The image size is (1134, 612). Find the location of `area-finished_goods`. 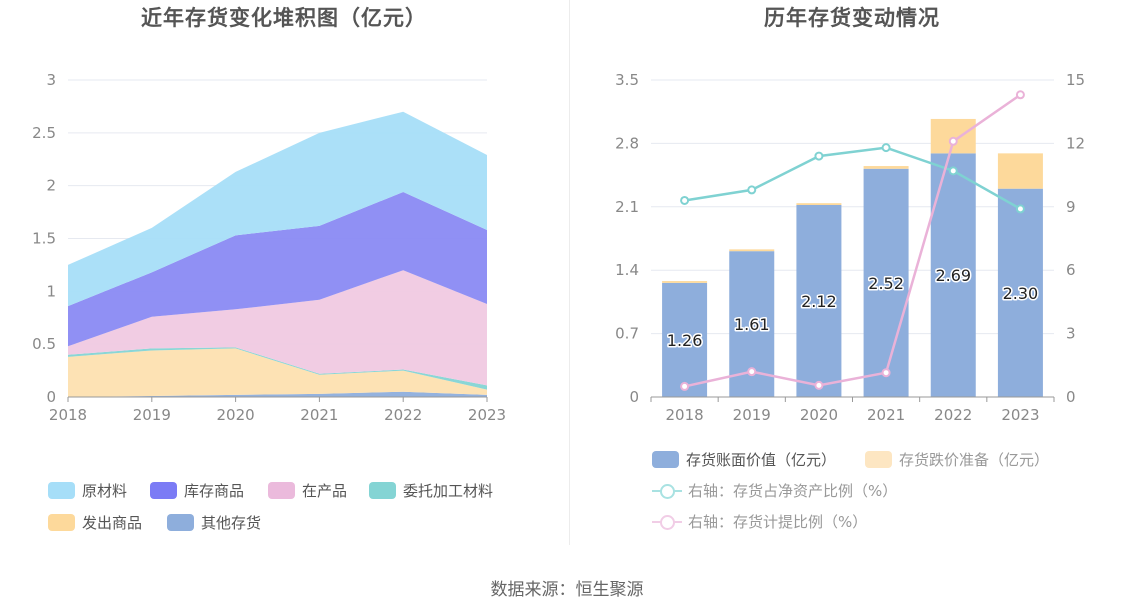

area-finished_goods is located at coordinates (277, 269).